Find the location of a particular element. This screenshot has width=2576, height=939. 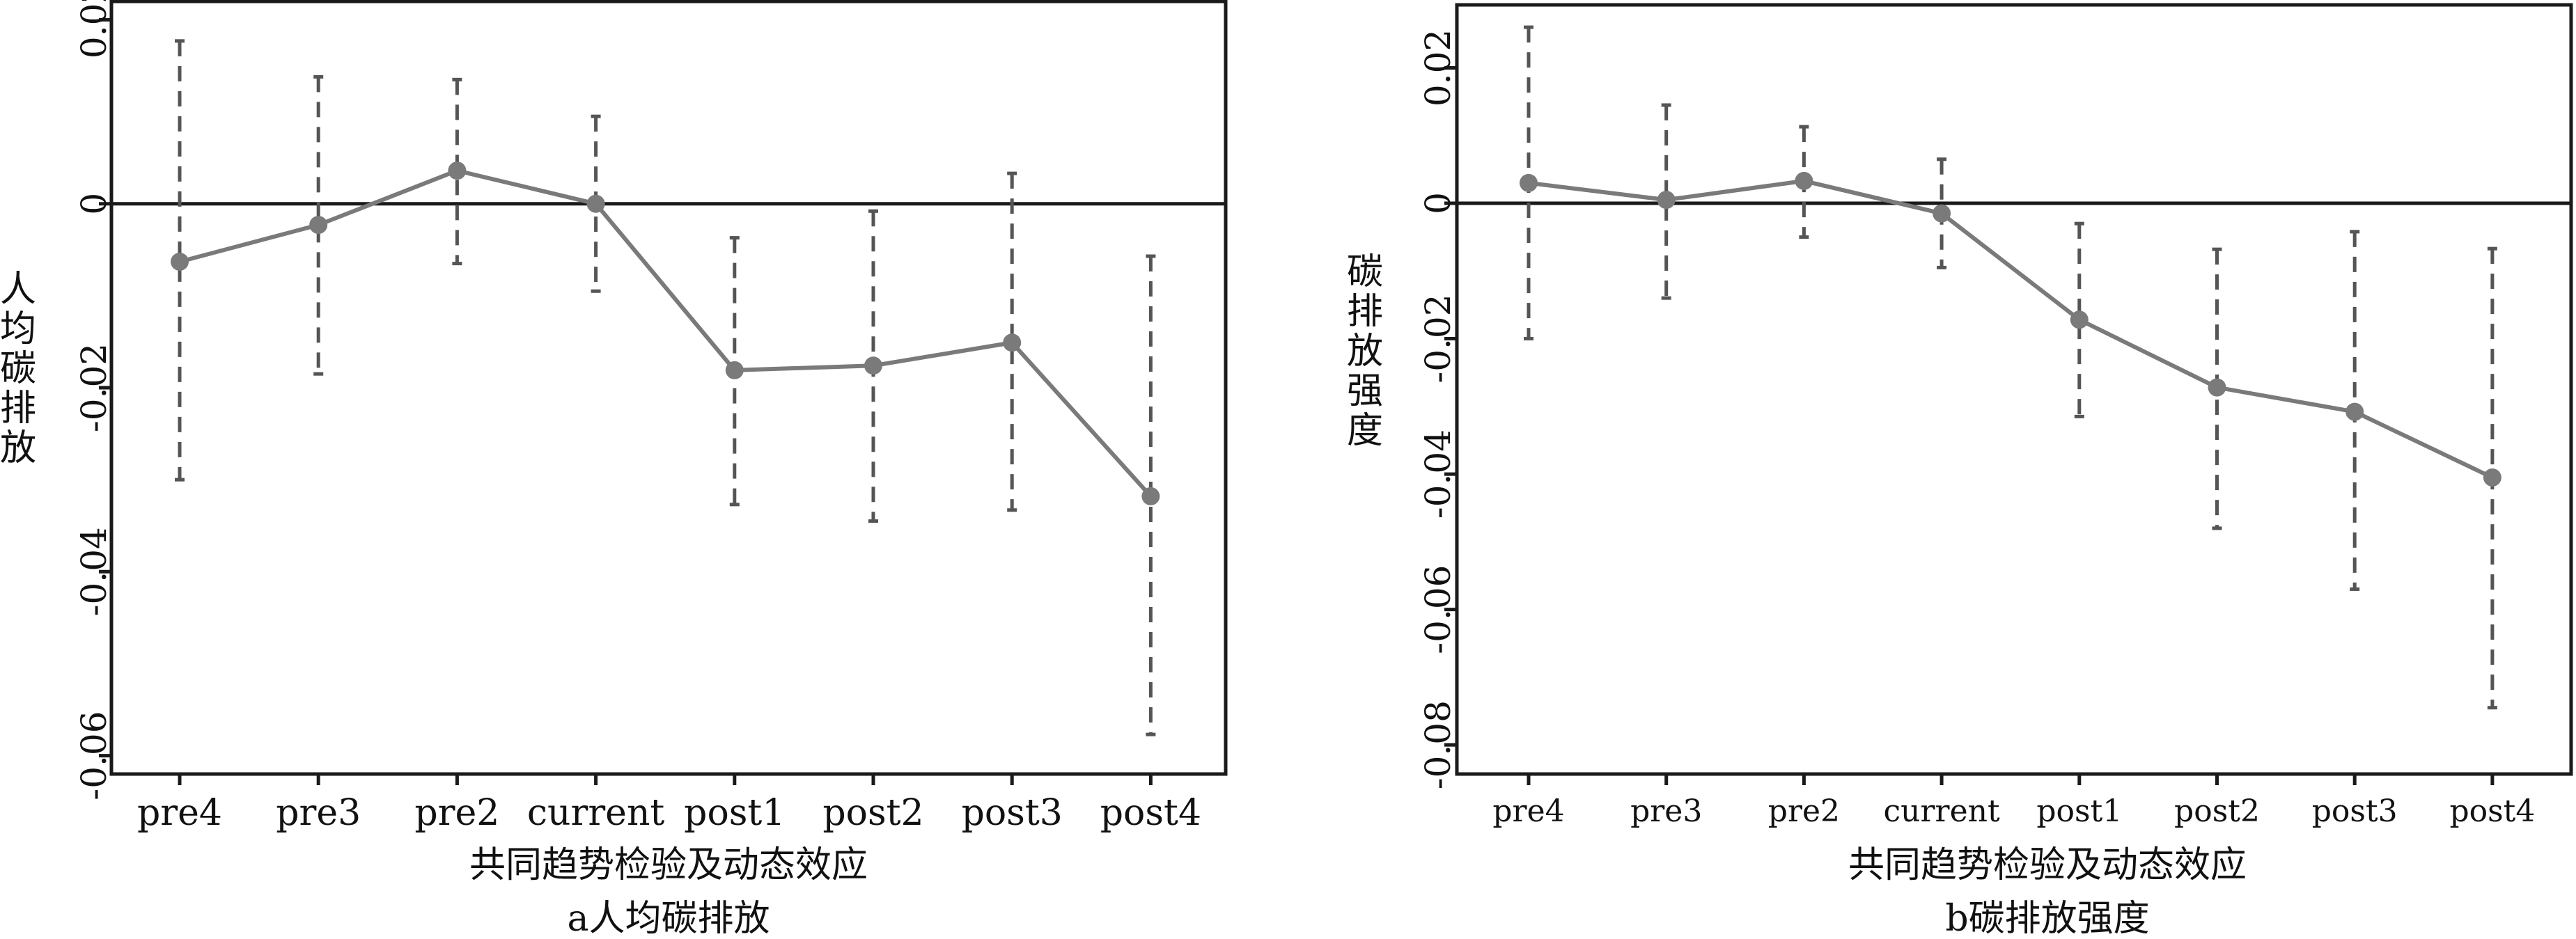

series-line-b is located at coordinates (2011, 329).